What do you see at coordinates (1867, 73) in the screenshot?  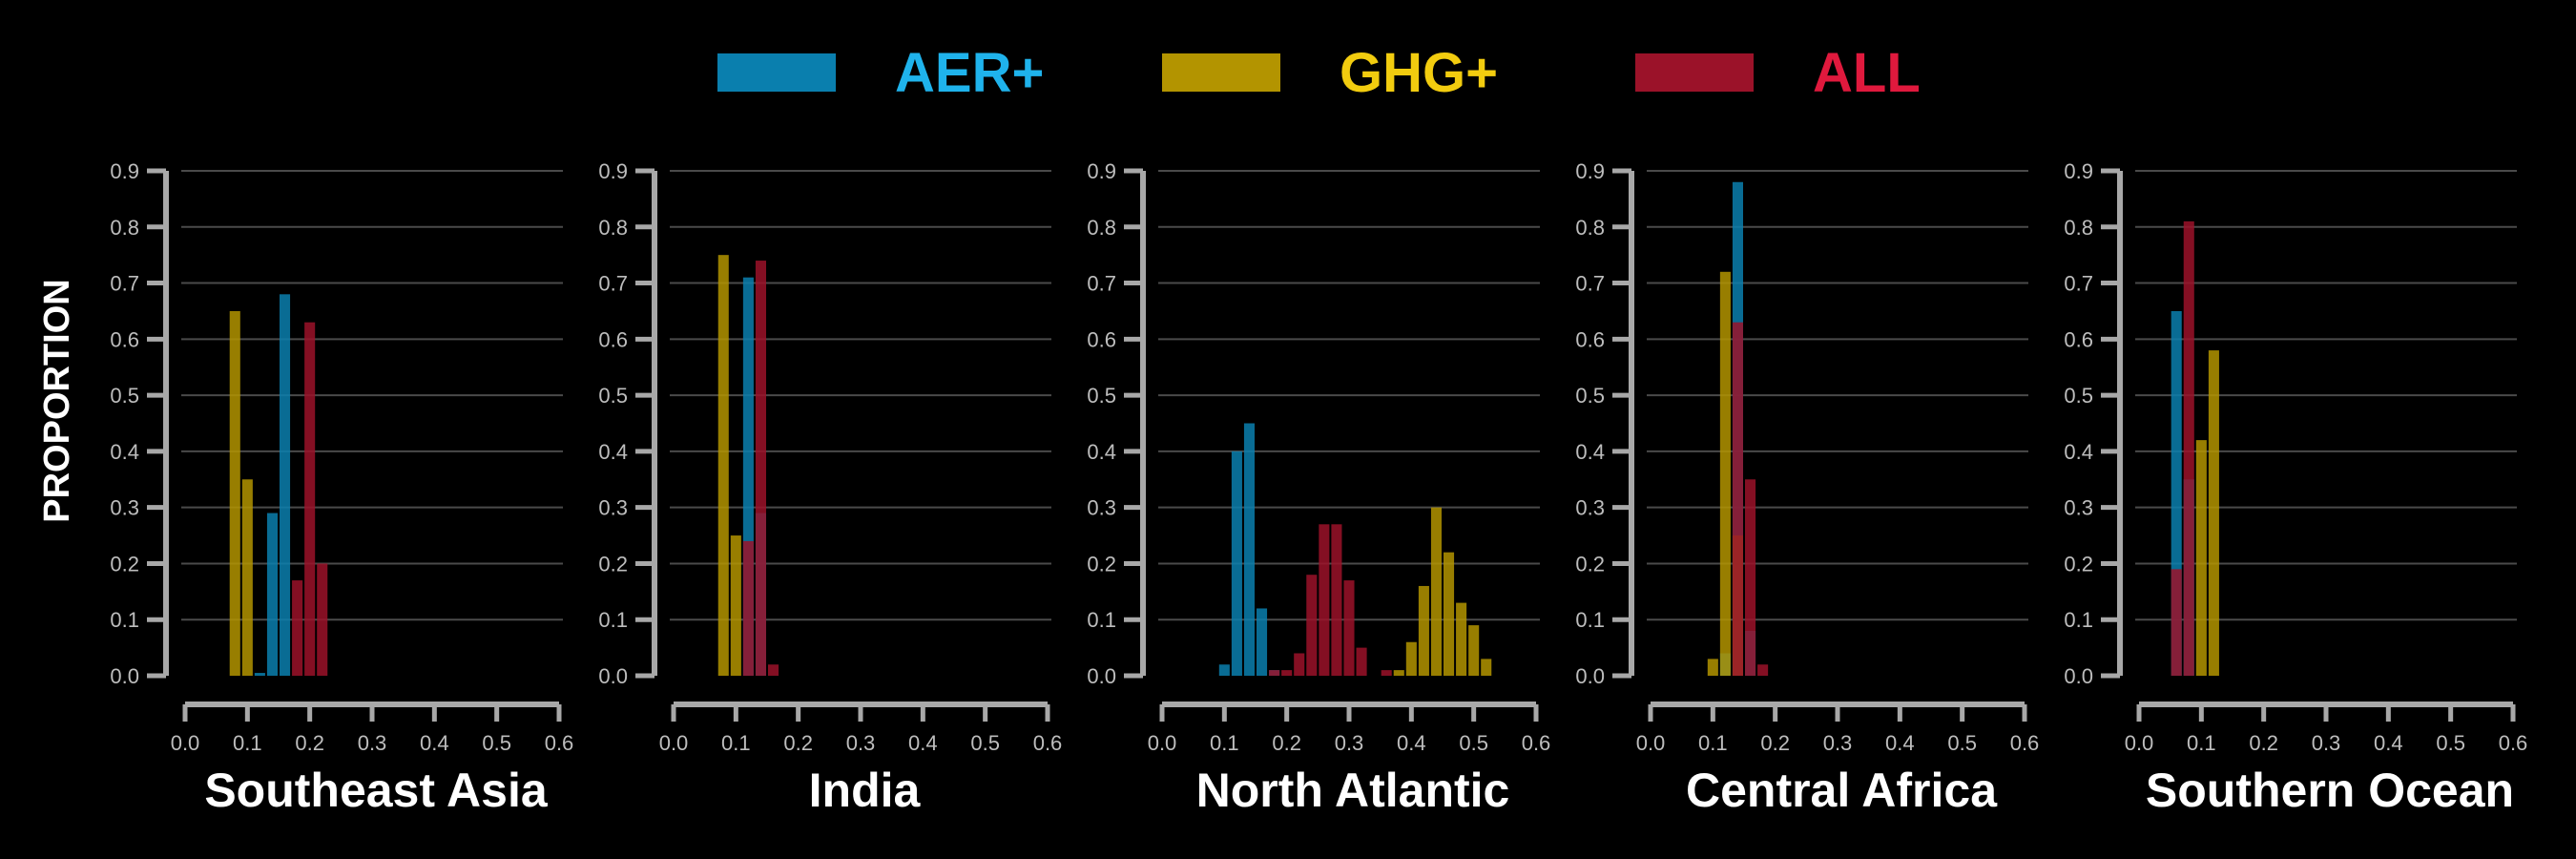 I see `legend-label-all: ALL` at bounding box center [1867, 73].